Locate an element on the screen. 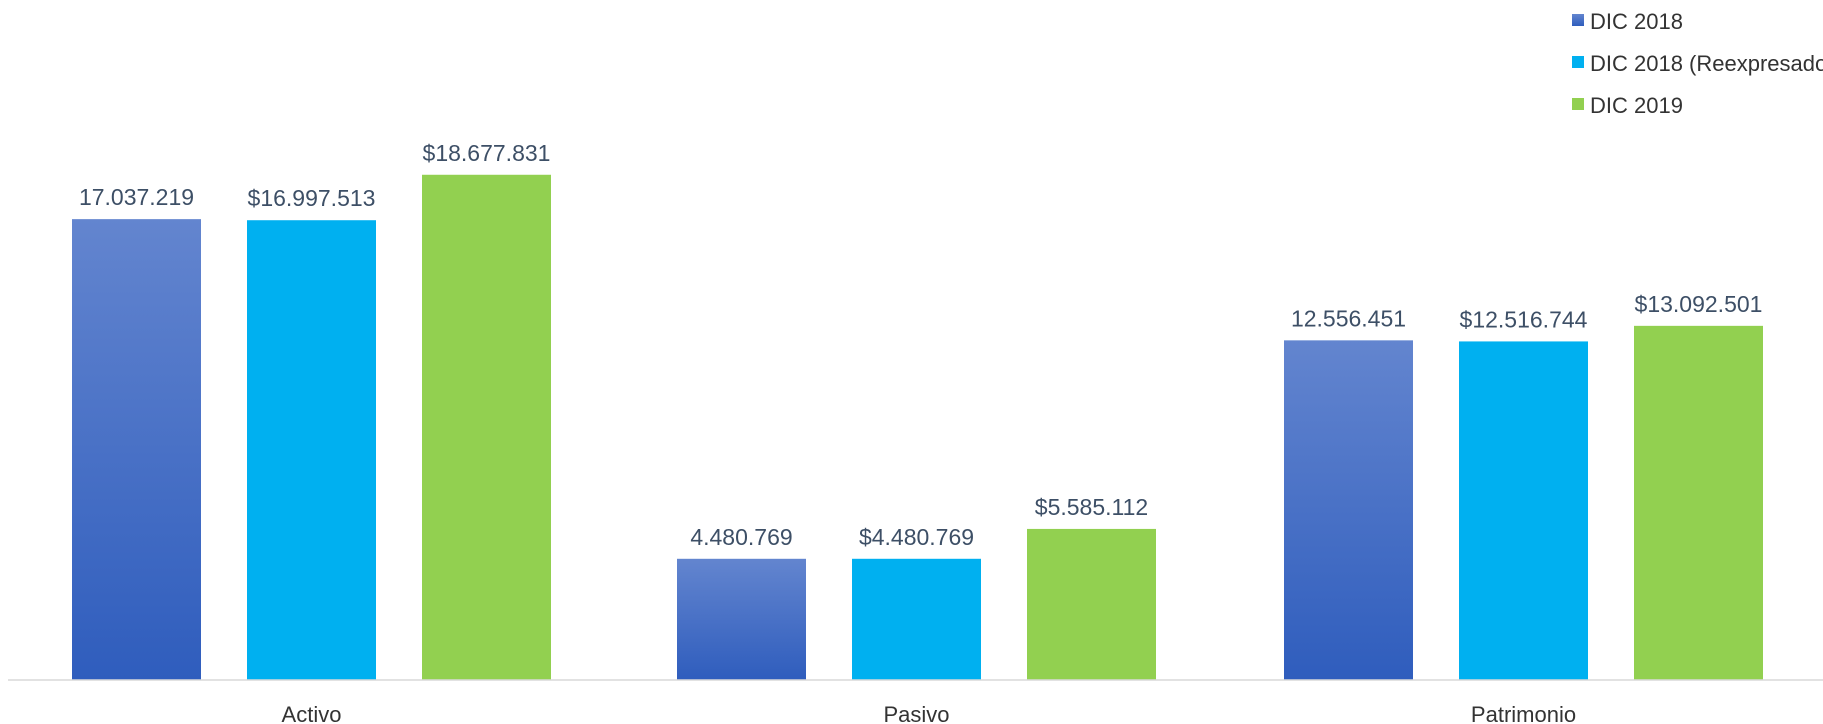 The width and height of the screenshot is (1823, 724). legend: DIC 2018 DIC 2018 (Reexpresado) DIC 2019 is located at coordinates (1697, 63).